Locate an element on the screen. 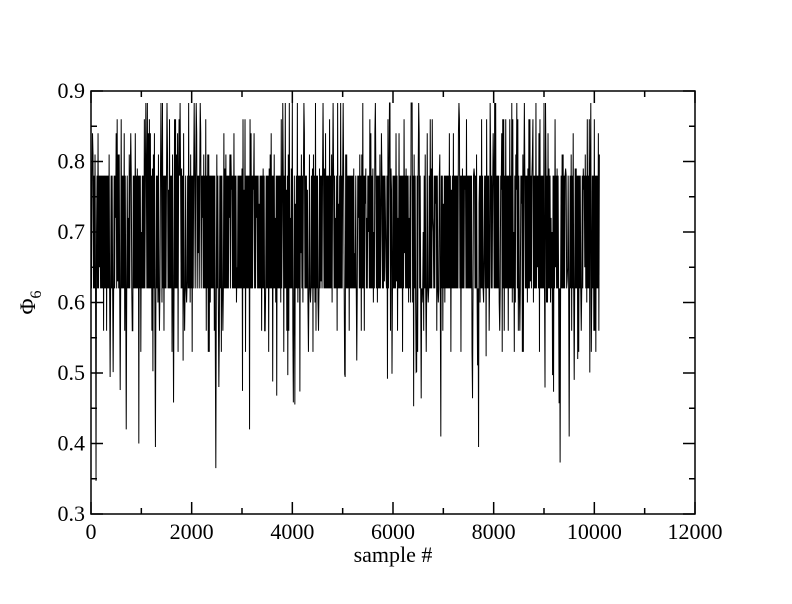  y-tick-label: 0.7 is located at coordinates (72, 231).